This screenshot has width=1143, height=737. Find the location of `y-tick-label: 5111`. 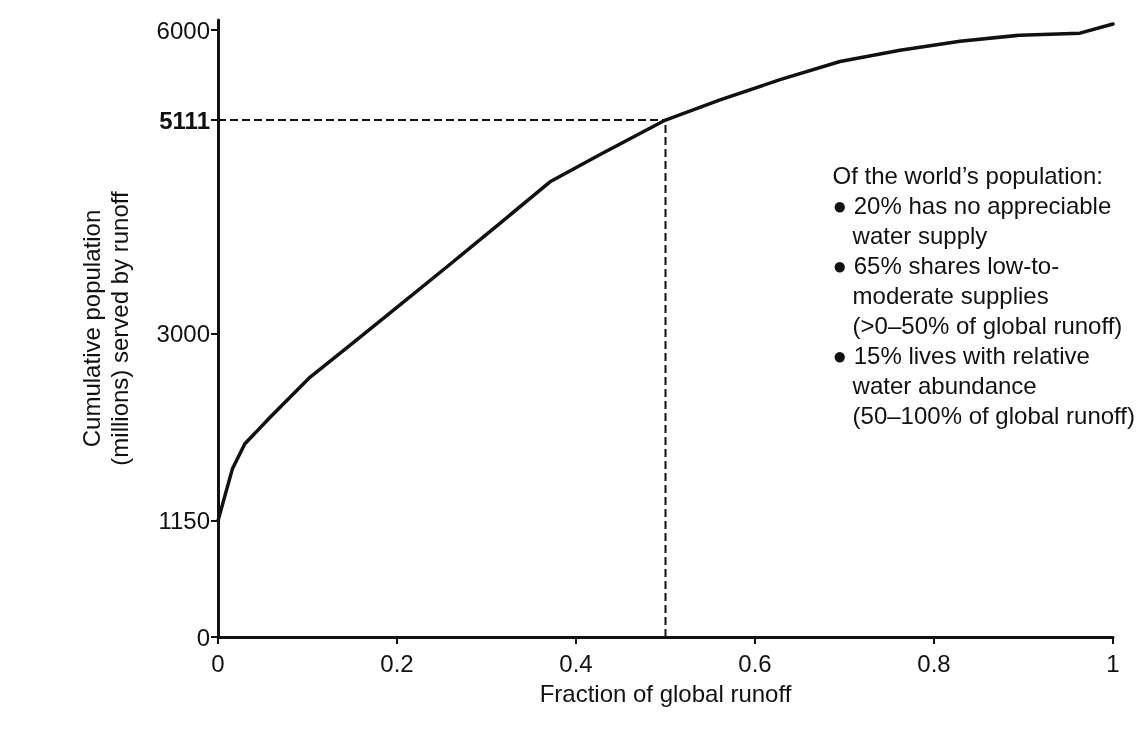

y-tick-label: 5111 is located at coordinates (184, 120).